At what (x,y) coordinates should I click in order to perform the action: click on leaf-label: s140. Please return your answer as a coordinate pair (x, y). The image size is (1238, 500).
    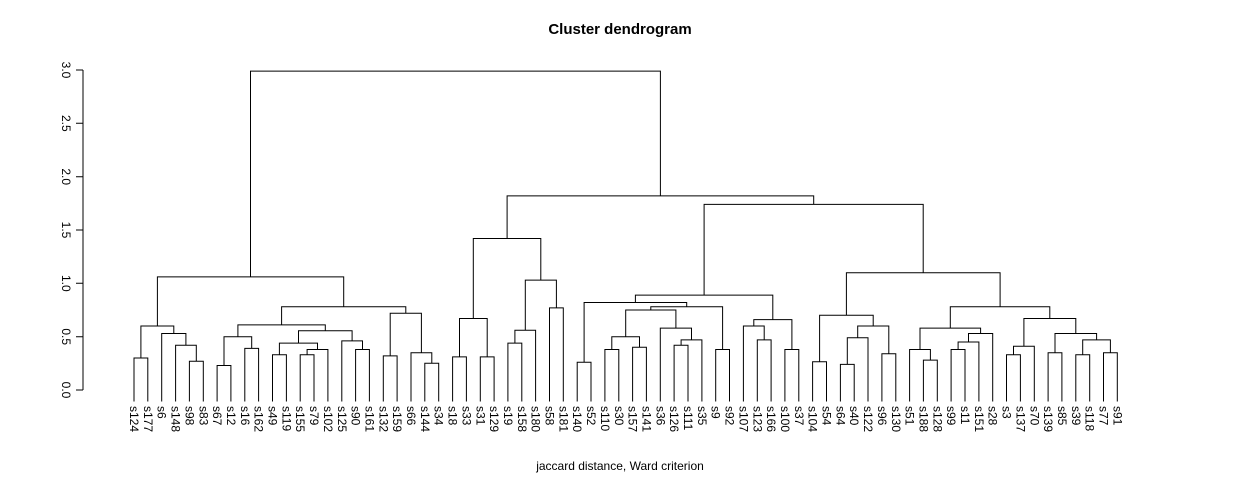
    Looking at the image, I should click on (577, 419).